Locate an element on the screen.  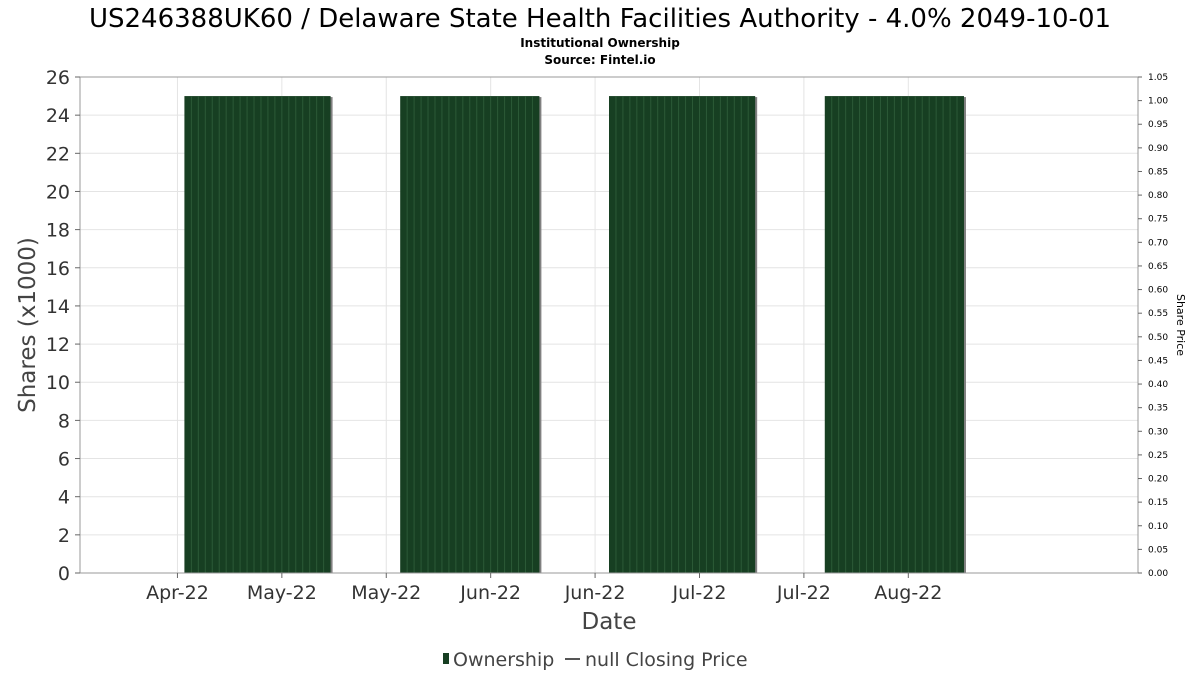
y-tick-label: 22 is located at coordinates (58, 154).